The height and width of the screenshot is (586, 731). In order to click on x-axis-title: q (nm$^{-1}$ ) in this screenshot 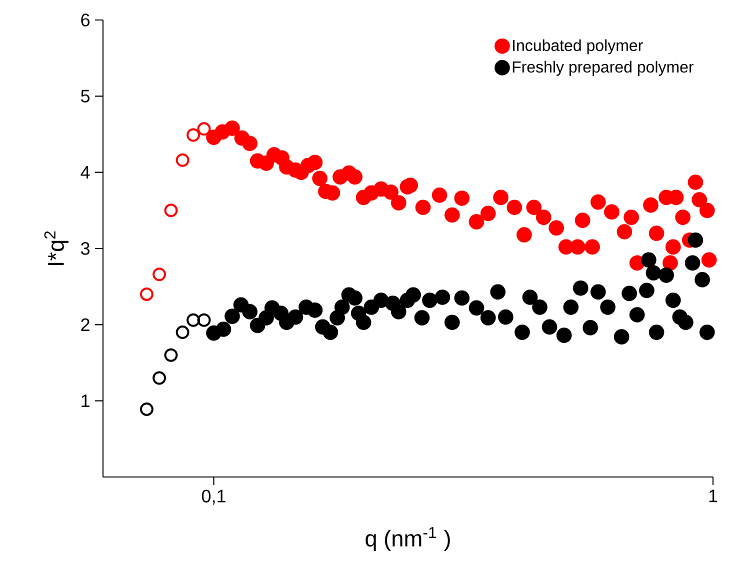, I will do `click(408, 539)`.